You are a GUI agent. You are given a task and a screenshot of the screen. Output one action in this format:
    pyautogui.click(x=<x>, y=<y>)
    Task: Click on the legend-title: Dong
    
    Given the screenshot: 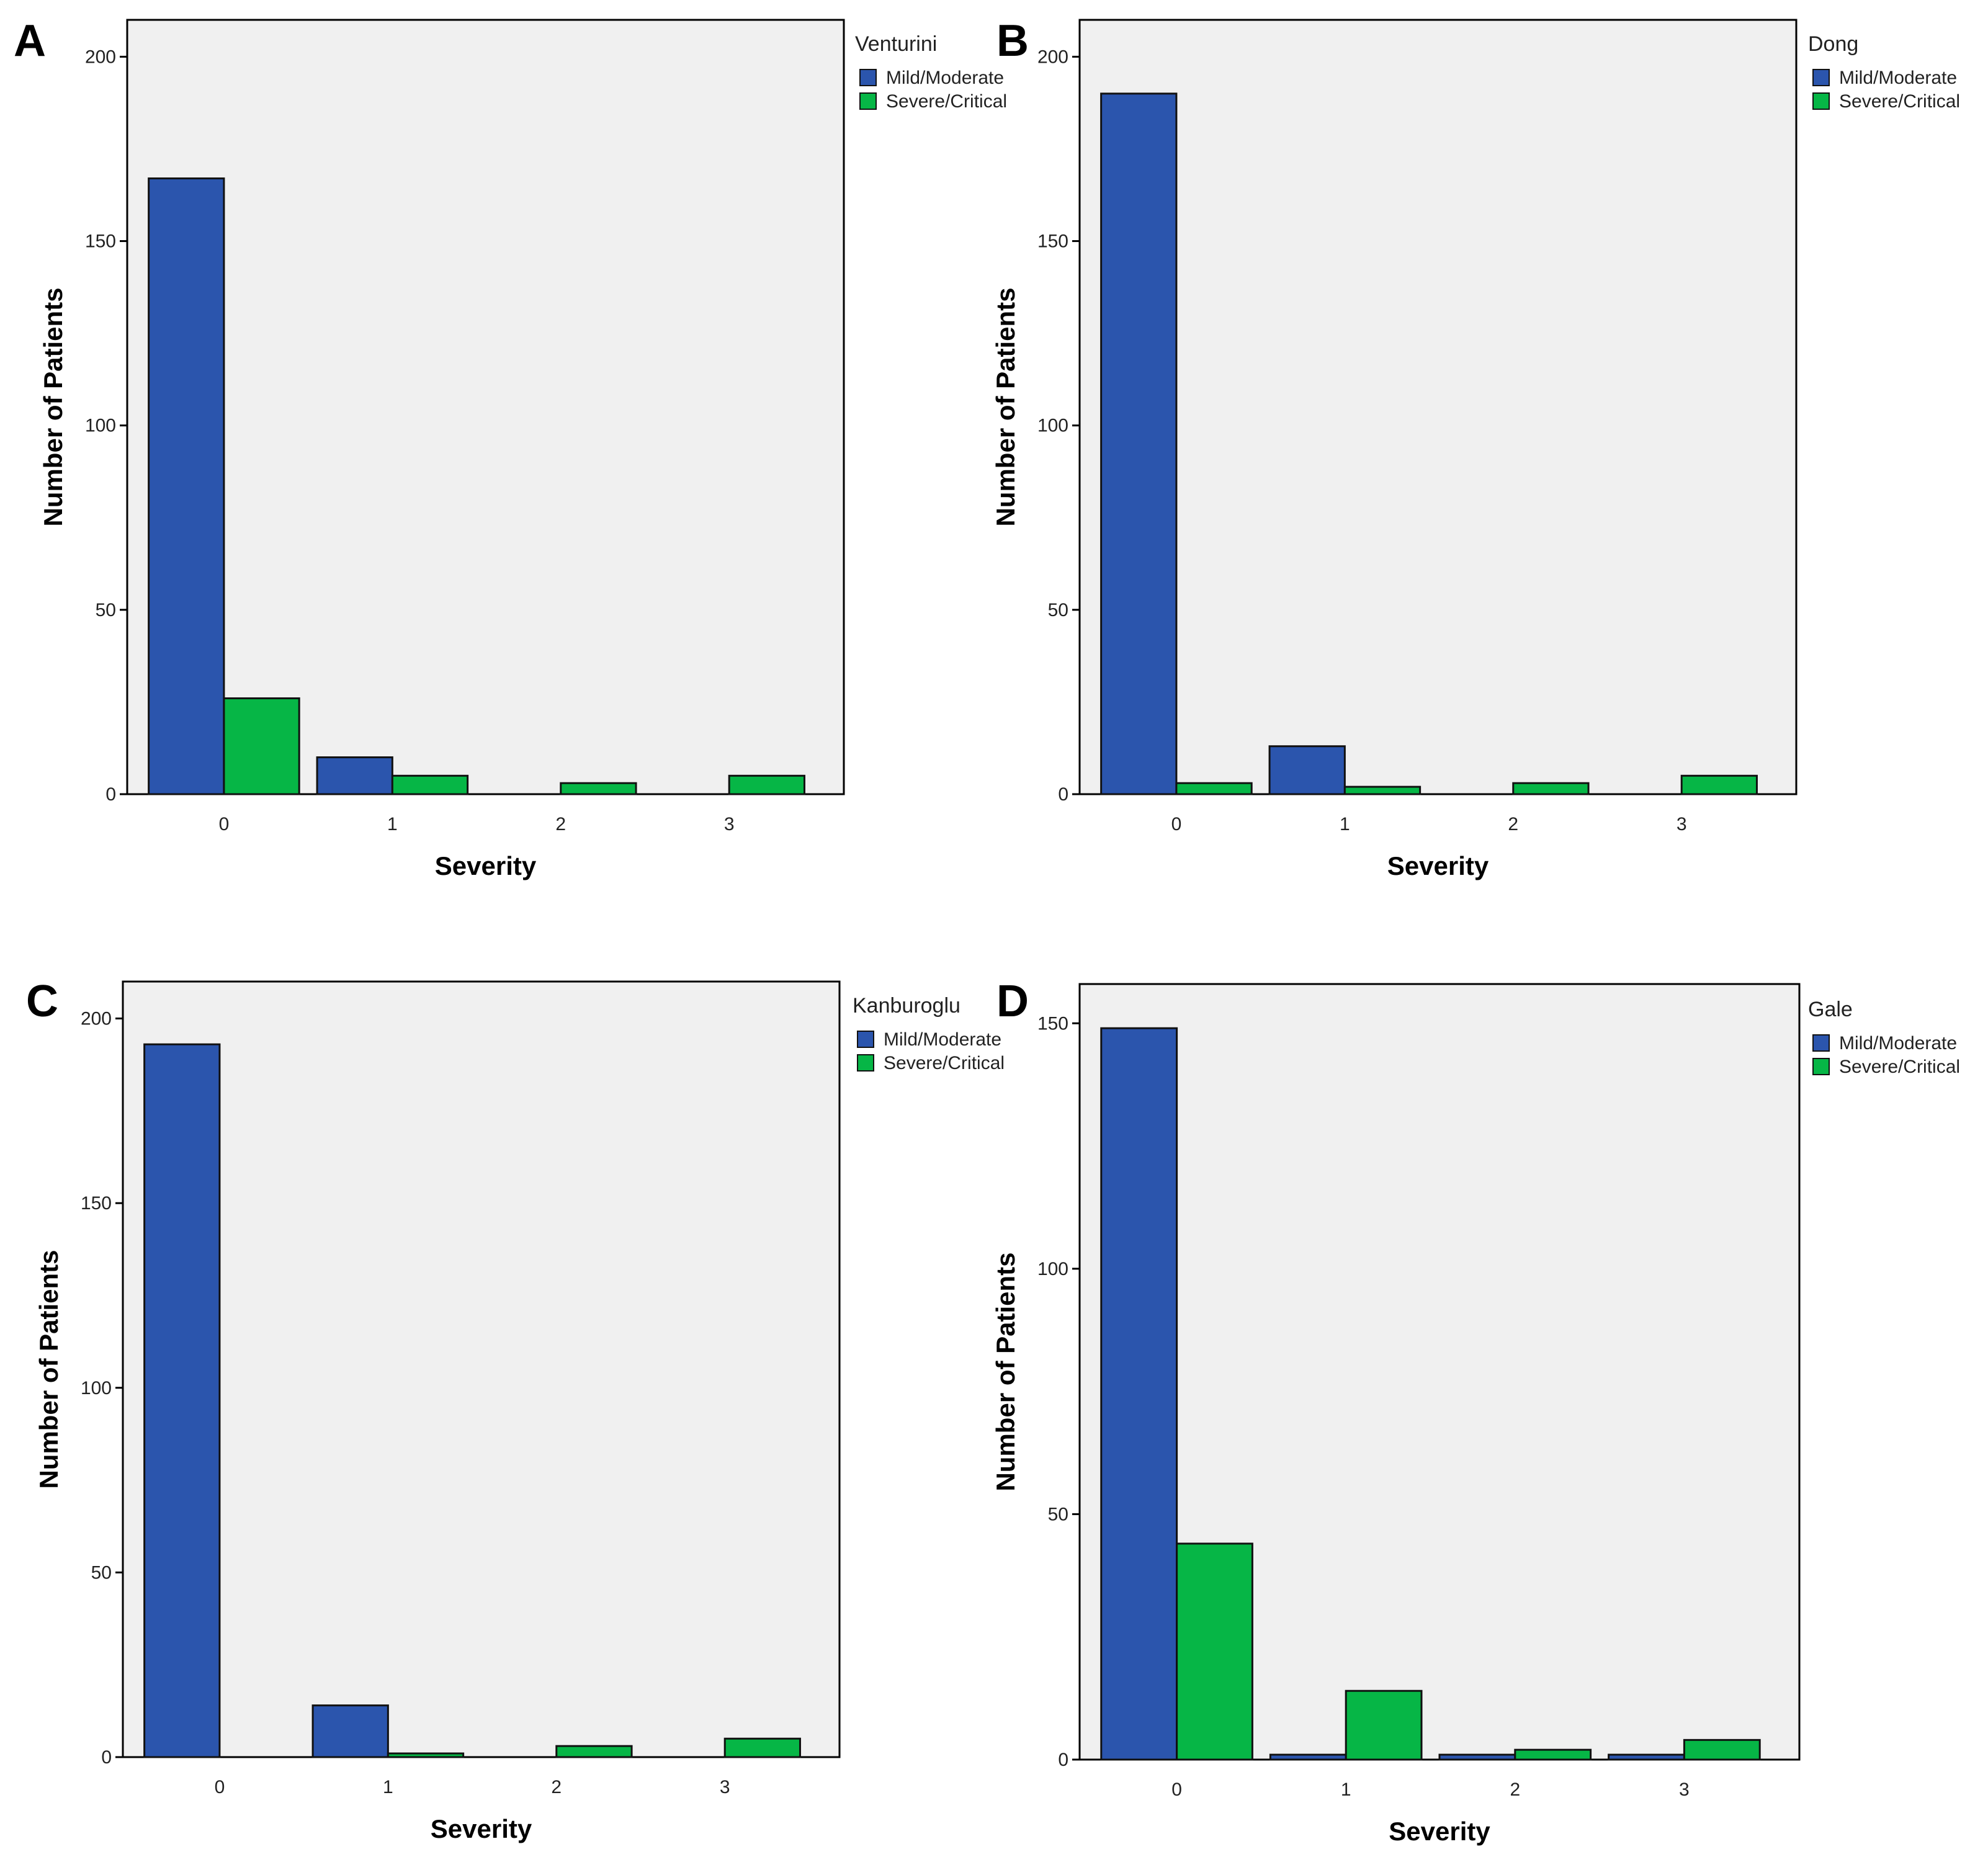 What is the action you would take?
    pyautogui.click(x=1833, y=44)
    